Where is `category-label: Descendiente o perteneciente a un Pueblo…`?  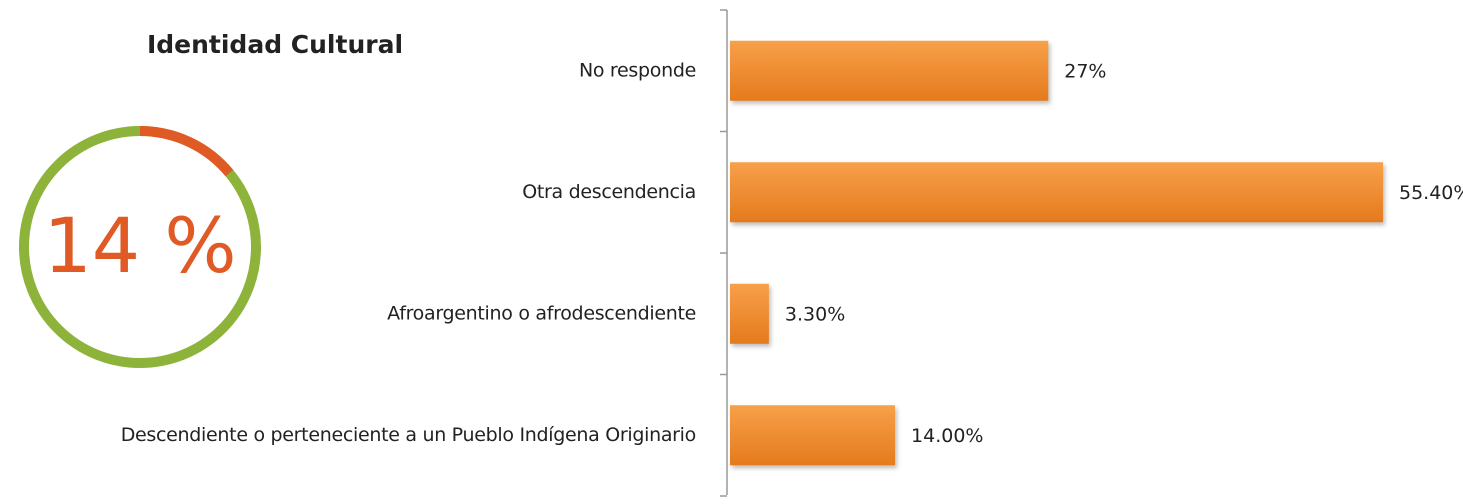
category-label: Descendiente o perteneciente a un Pueblo… is located at coordinates (408, 435).